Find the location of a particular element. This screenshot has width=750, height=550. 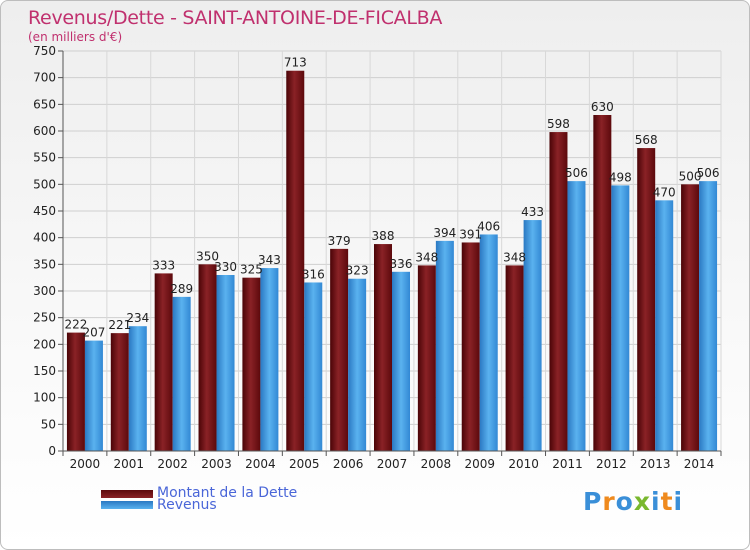

bar-revenus-2007 is located at coordinates (401, 361).